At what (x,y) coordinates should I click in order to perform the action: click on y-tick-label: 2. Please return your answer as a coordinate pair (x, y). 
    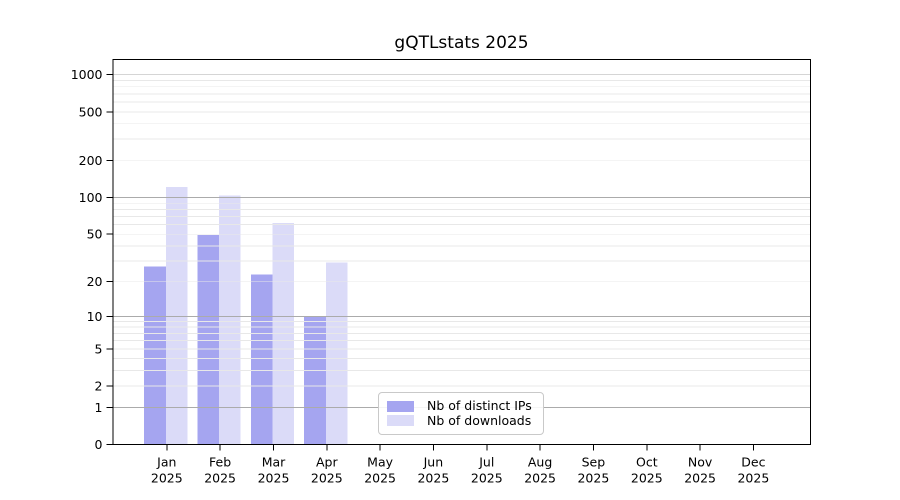
    Looking at the image, I should click on (99, 385).